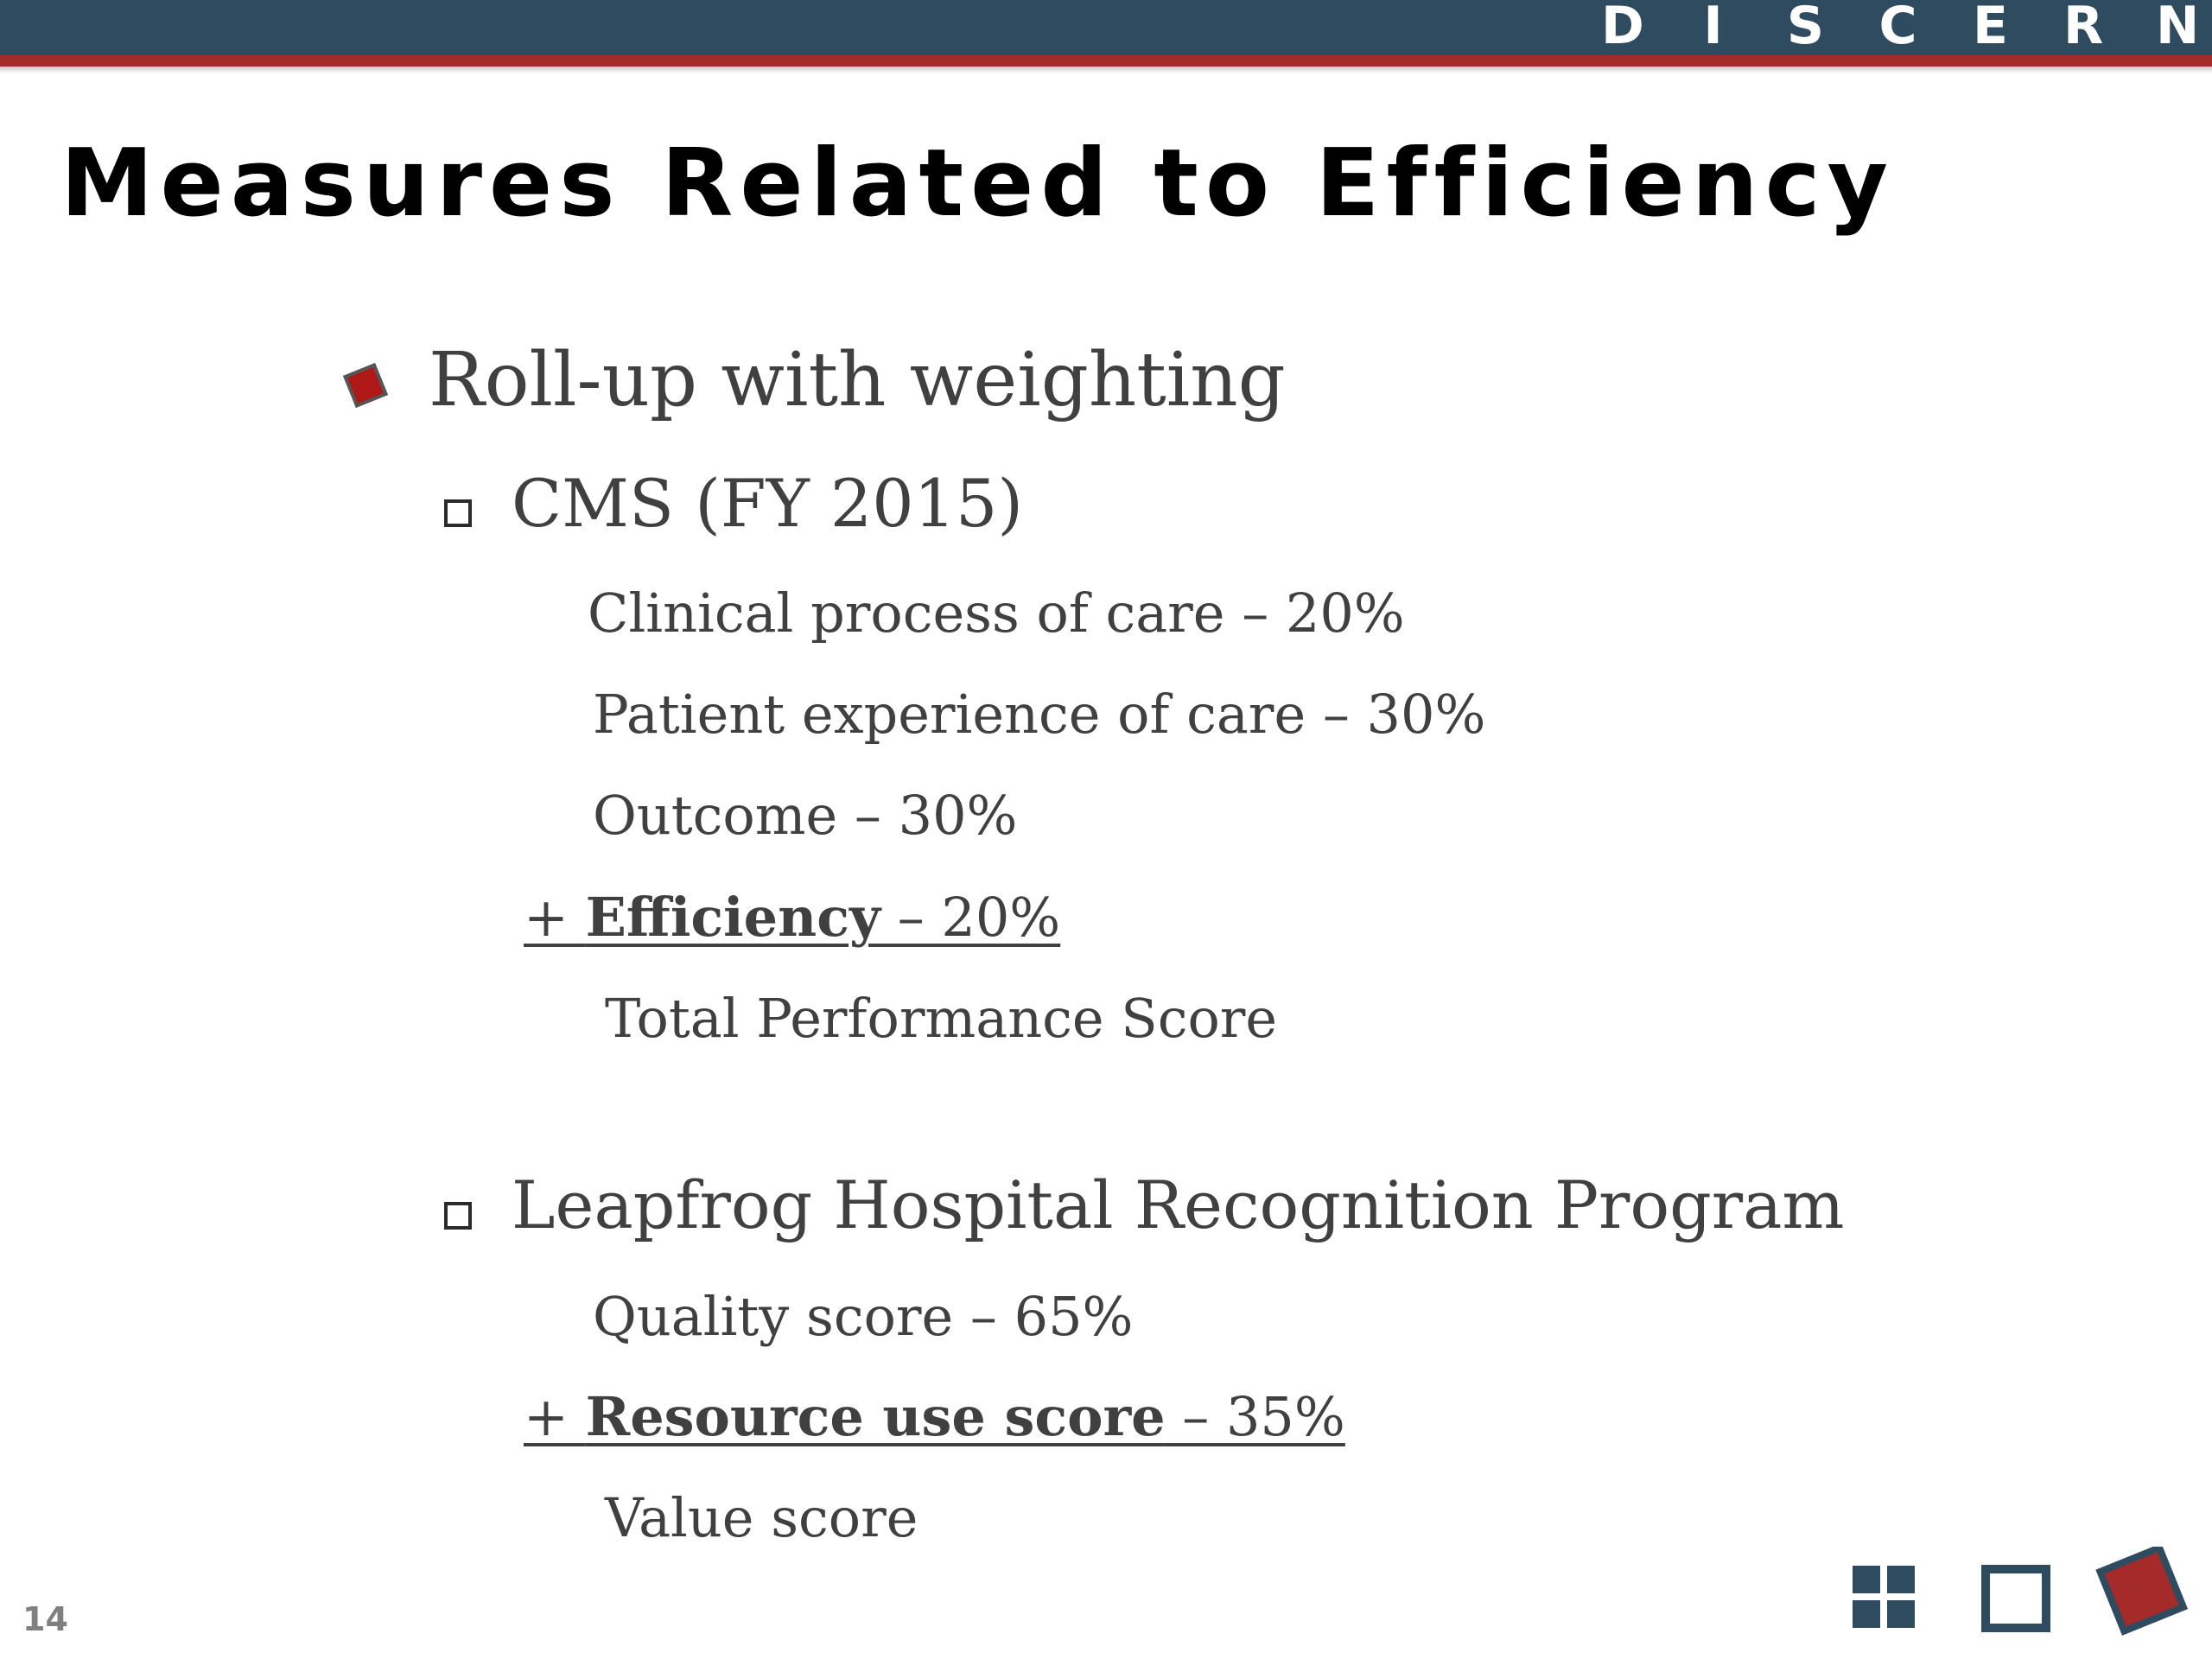 The image size is (2212, 1659). I want to click on footer-icons, so click(2021, 1591).